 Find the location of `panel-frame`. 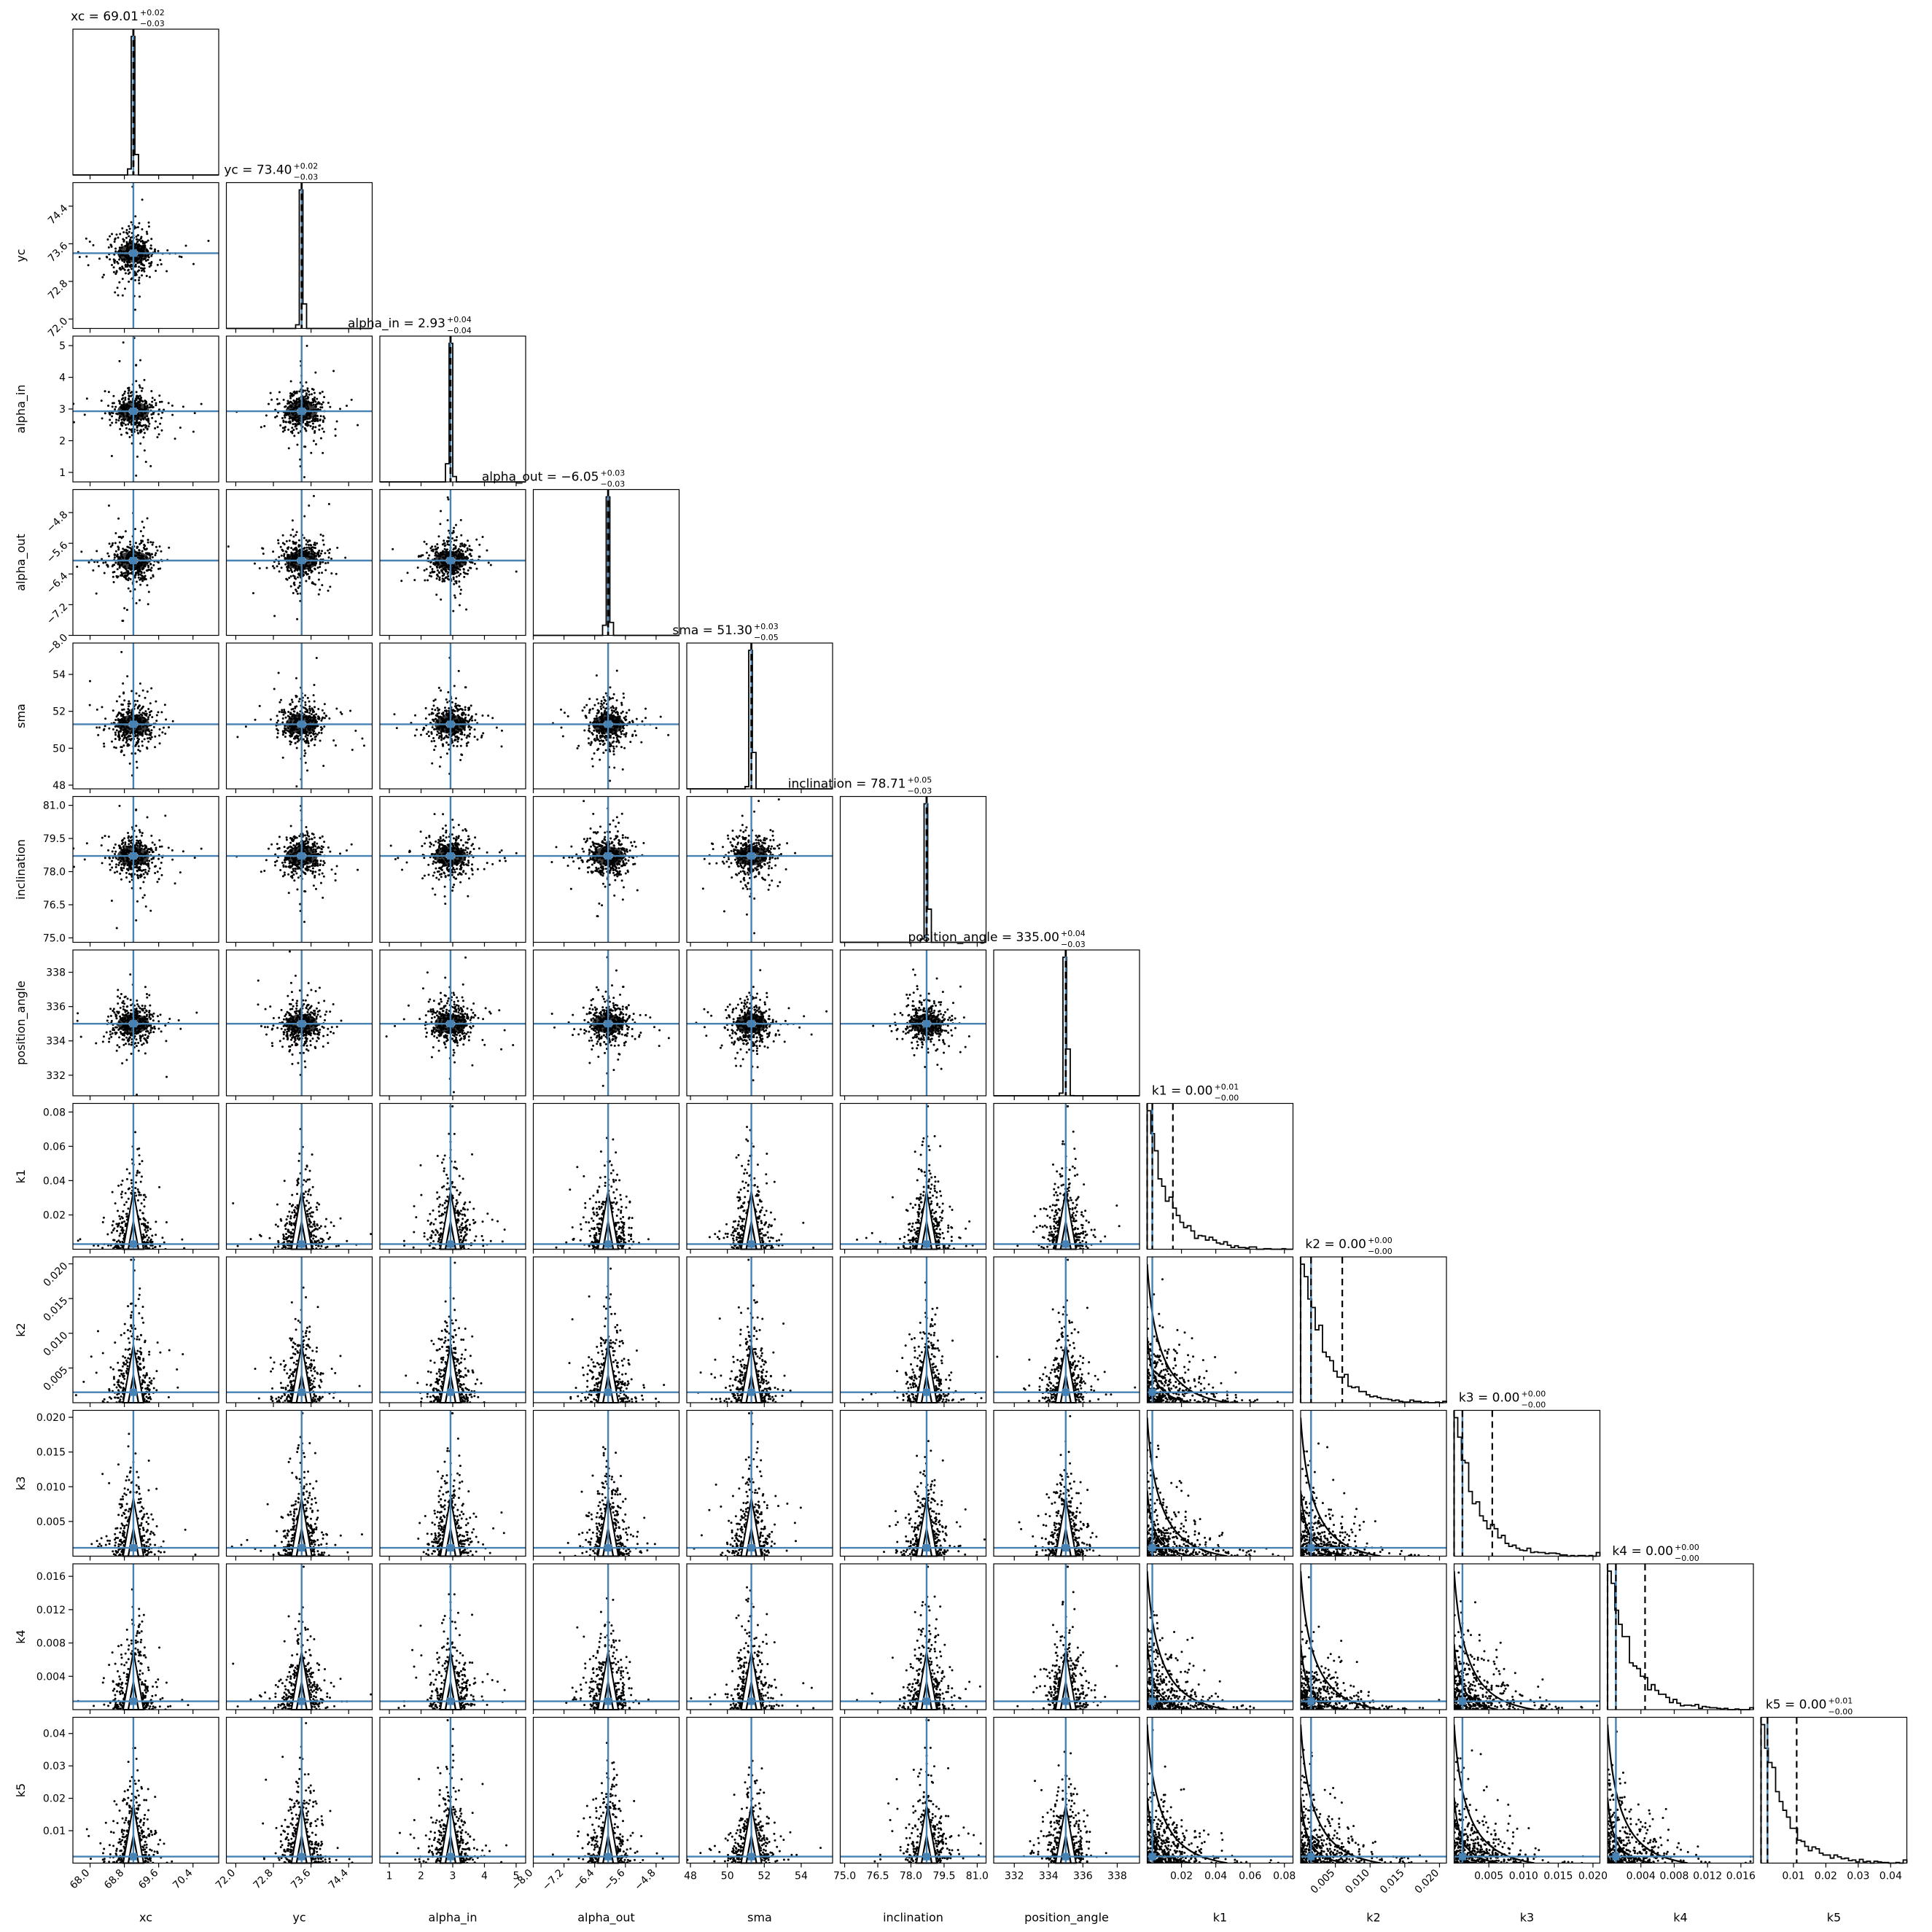

panel-frame is located at coordinates (299, 256).